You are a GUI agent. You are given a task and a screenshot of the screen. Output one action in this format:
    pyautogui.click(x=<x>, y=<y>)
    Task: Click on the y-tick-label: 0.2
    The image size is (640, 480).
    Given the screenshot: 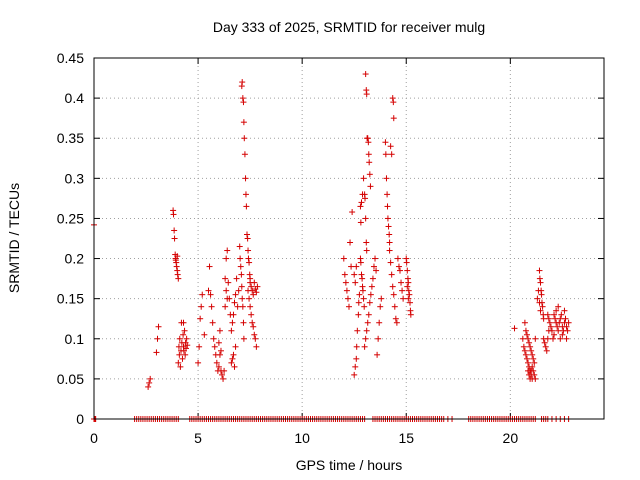 What is the action you would take?
    pyautogui.click(x=75, y=259)
    